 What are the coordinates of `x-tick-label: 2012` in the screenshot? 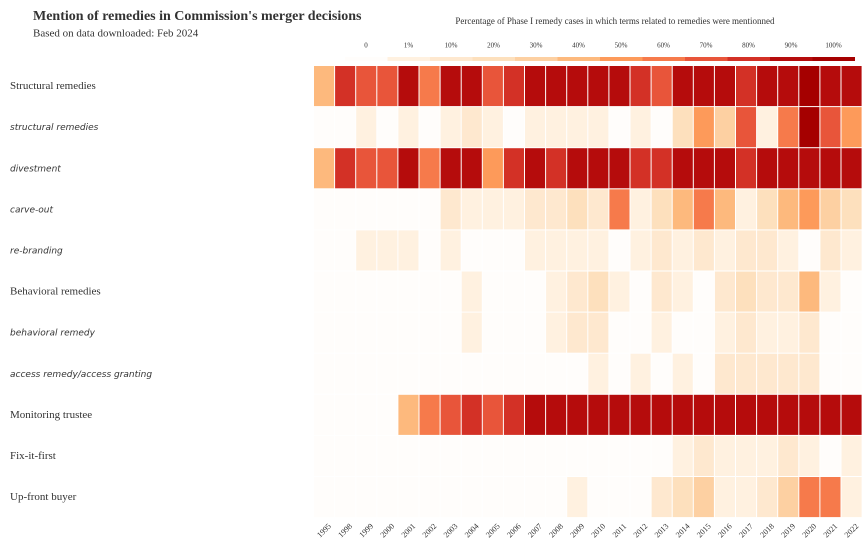 It's located at (641, 531).